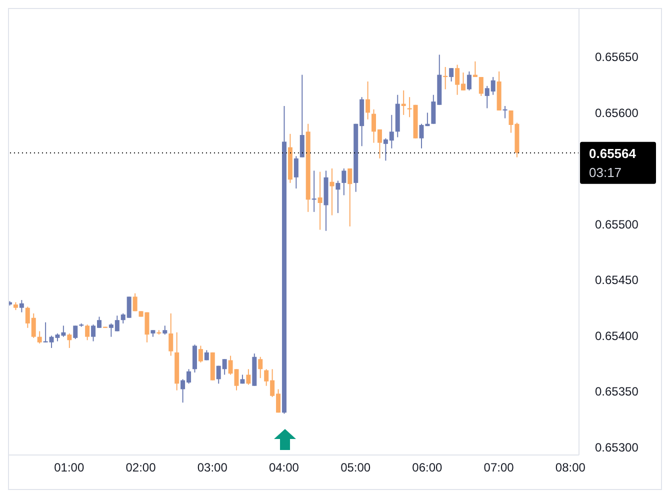 This screenshot has width=670, height=499. Describe the element at coordinates (141, 467) in the screenshot. I see `x-tick-label: 02:00` at that location.